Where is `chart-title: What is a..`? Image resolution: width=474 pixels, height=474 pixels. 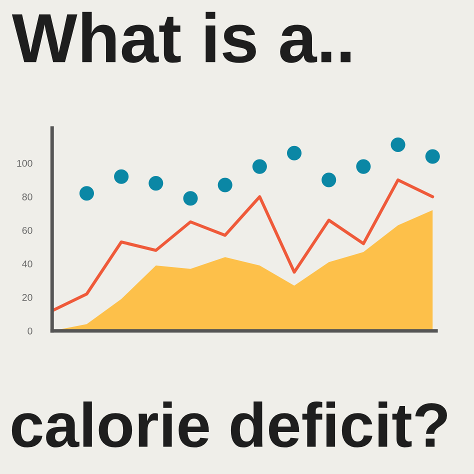 chart-title: What is a.. is located at coordinates (181, 37).